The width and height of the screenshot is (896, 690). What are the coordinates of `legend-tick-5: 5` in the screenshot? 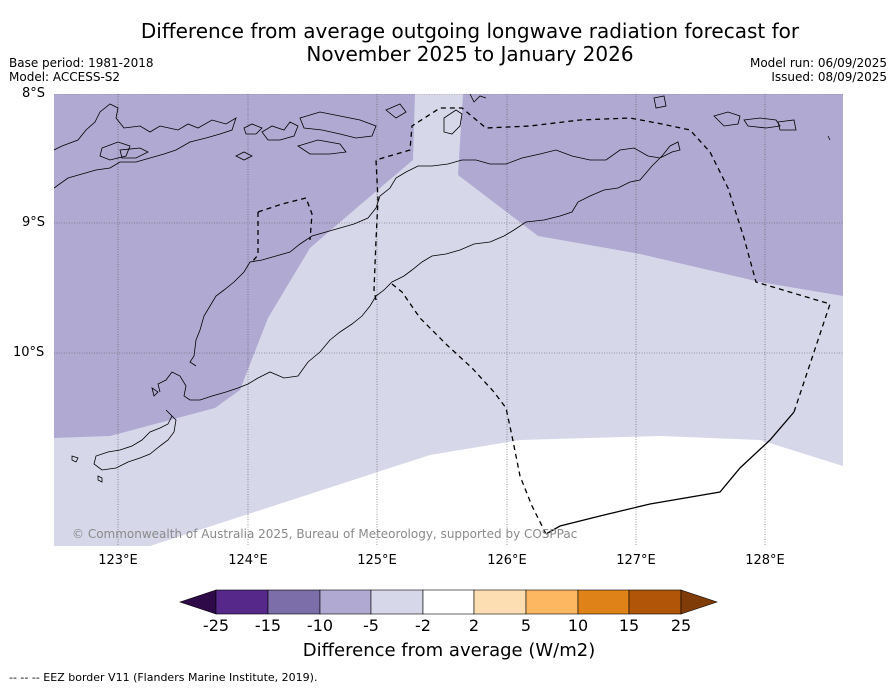 It's located at (526, 625).